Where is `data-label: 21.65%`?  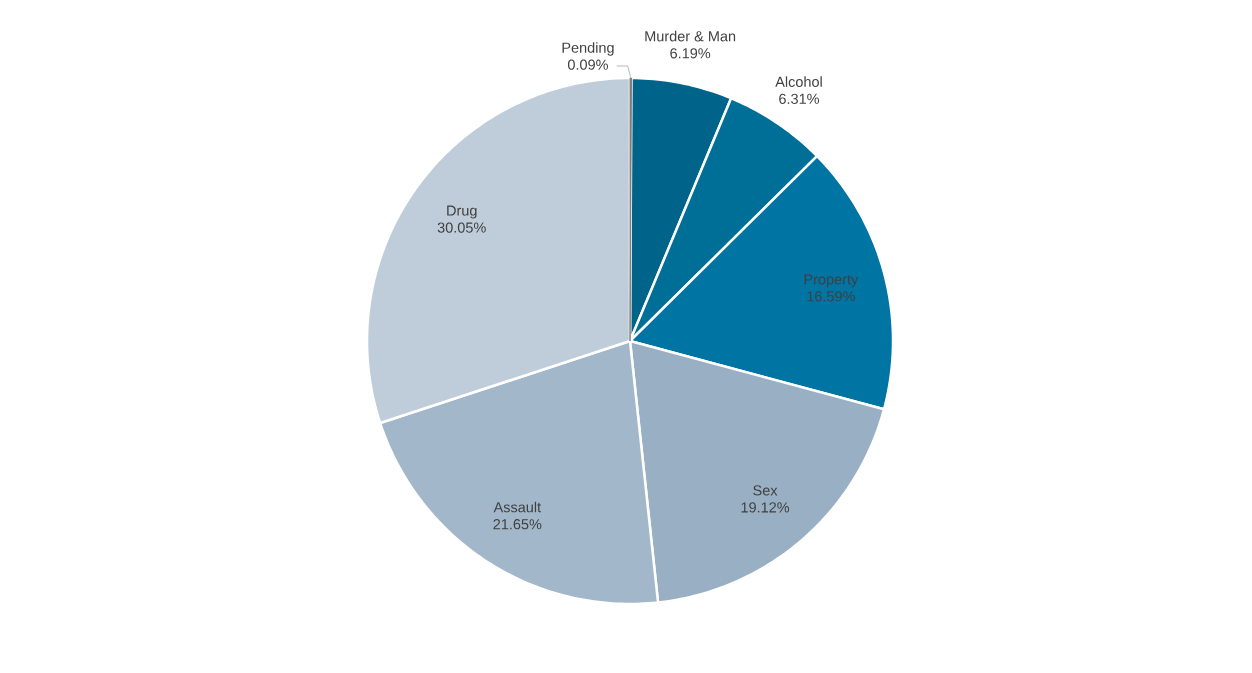 data-label: 21.65% is located at coordinates (517, 524).